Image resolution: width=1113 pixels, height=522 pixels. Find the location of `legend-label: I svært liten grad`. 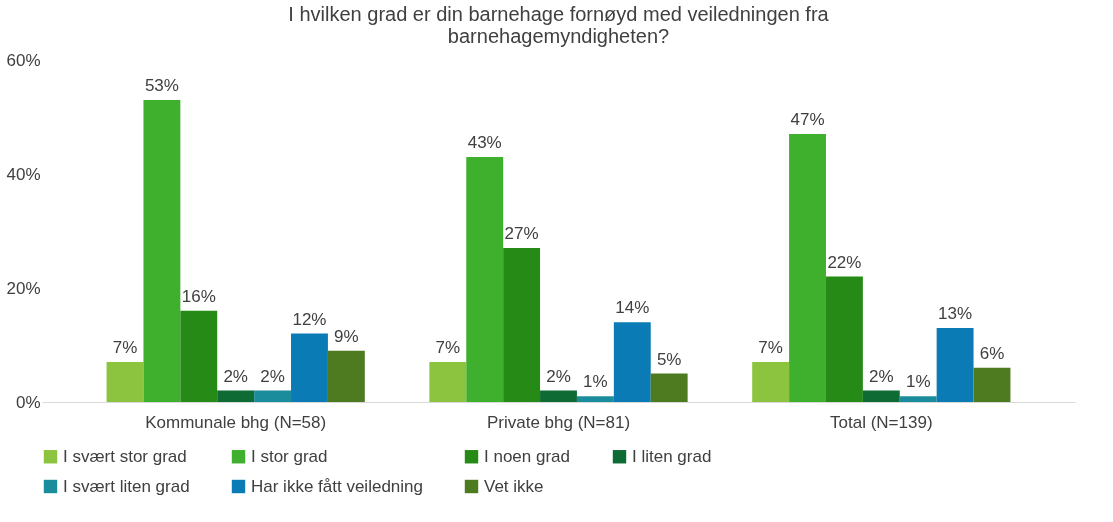

legend-label: I svært liten grad is located at coordinates (126, 486).